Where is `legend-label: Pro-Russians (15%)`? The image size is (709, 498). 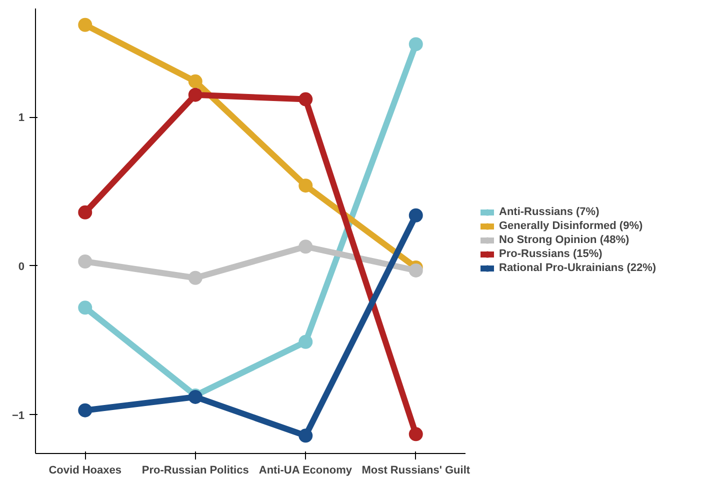 legend-label: Pro-Russians (15%) is located at coordinates (550, 254).